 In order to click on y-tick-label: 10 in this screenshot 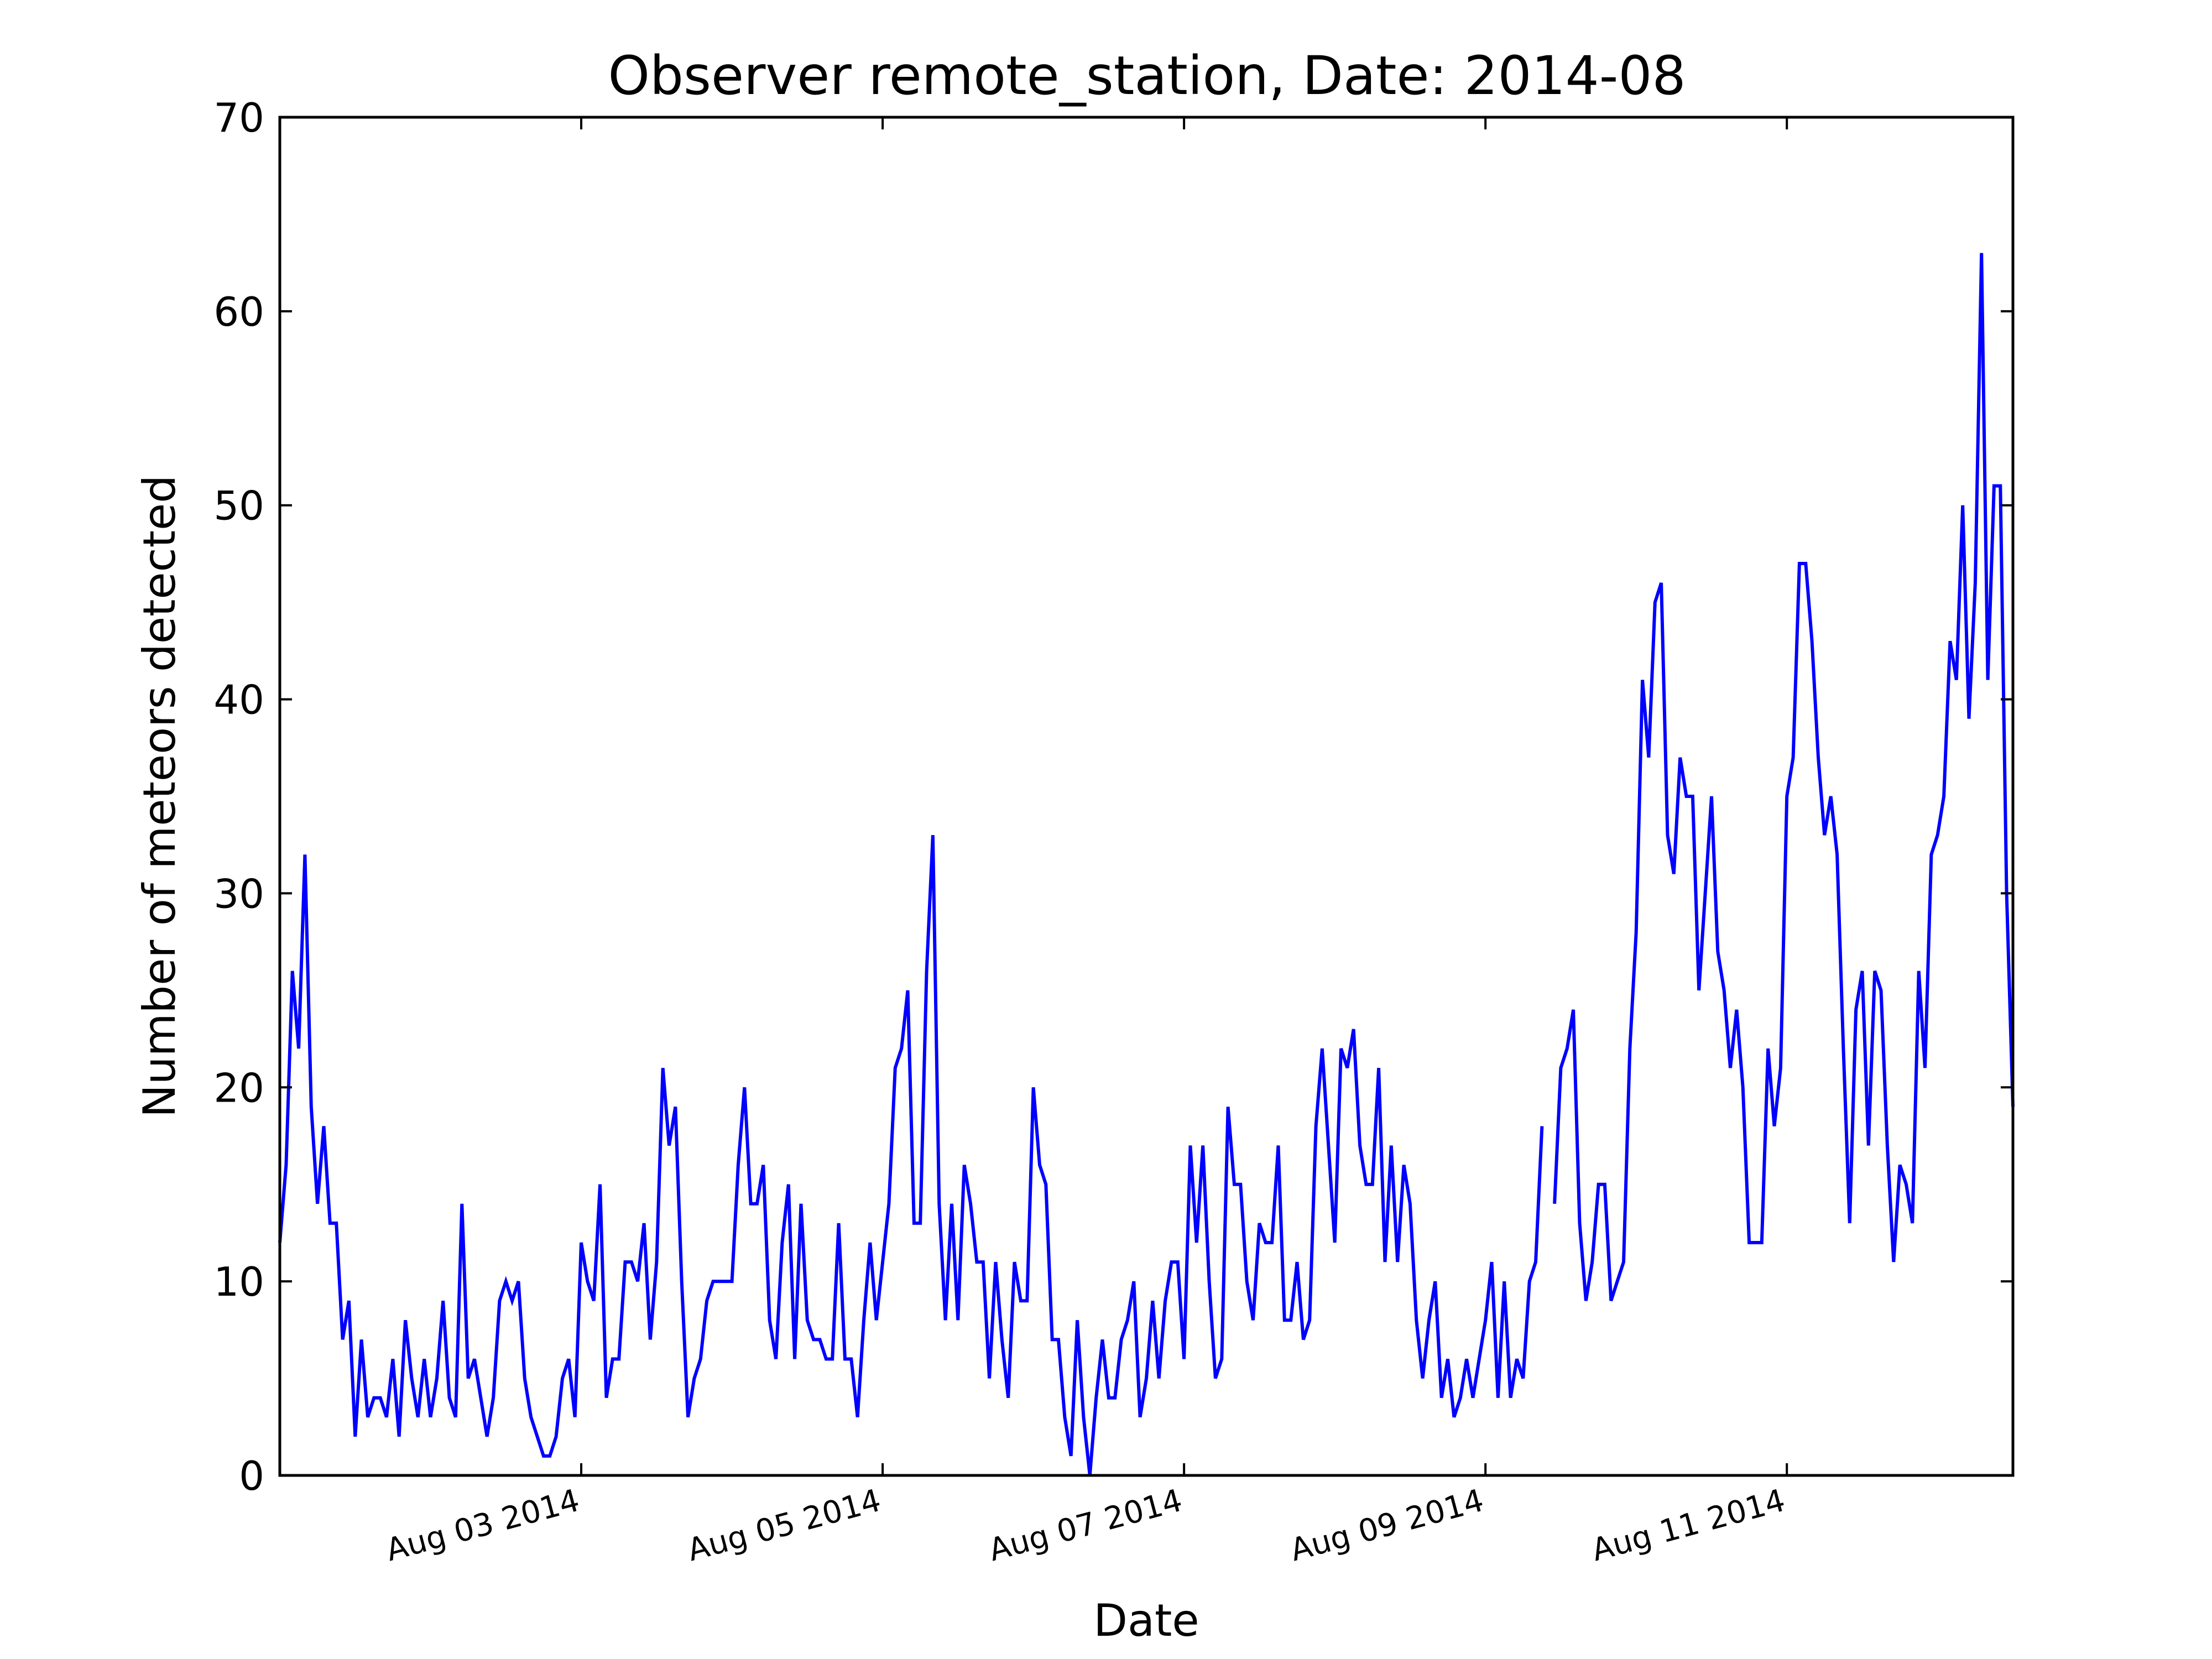, I will do `click(239, 1282)`.